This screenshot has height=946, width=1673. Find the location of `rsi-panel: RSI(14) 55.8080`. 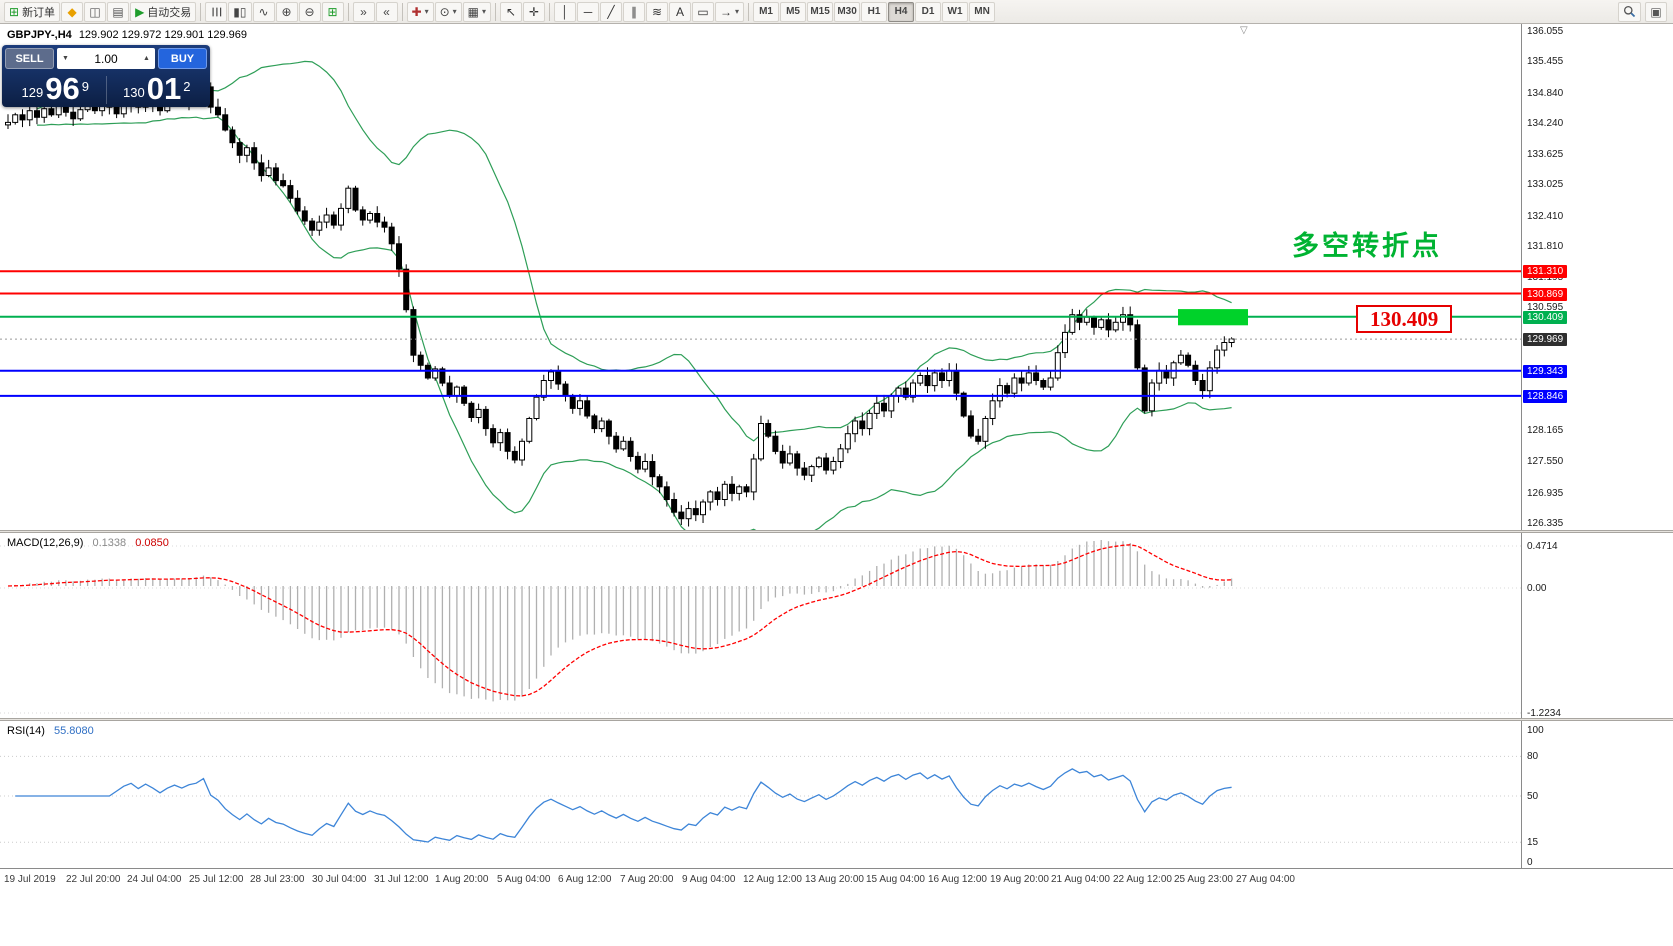

rsi-panel: RSI(14) 55.8080 is located at coordinates (760, 794).